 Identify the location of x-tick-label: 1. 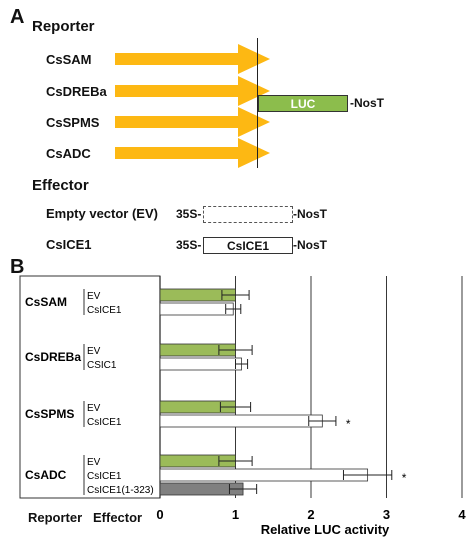
(235, 514).